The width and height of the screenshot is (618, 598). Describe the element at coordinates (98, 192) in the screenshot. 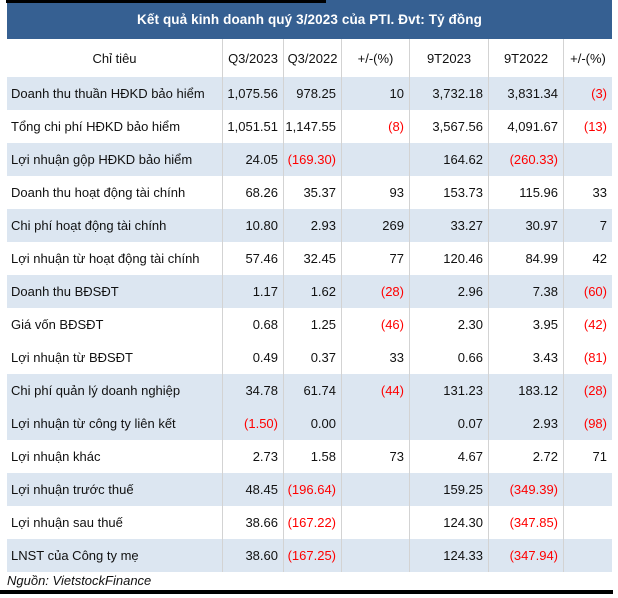

I see `row-label: Doanh thu hoạt động tài chính` at that location.